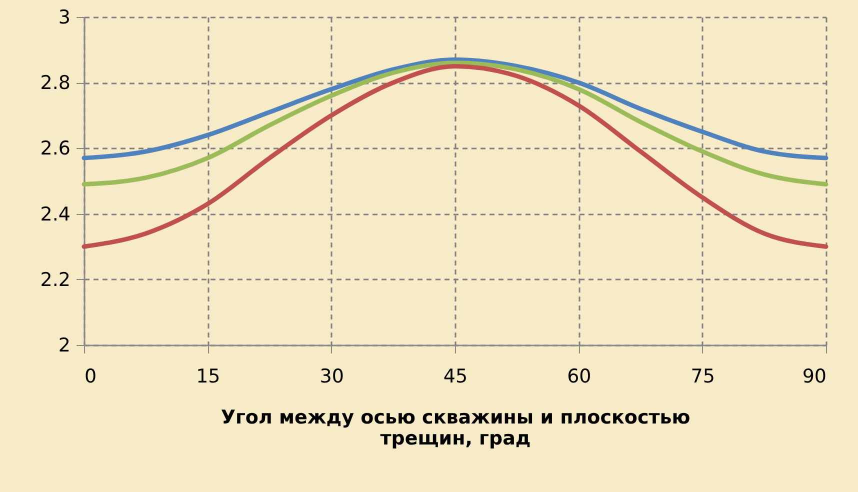 Image resolution: width=858 pixels, height=492 pixels. Describe the element at coordinates (332, 377) in the screenshot. I see `x-tick-label: 30` at that location.